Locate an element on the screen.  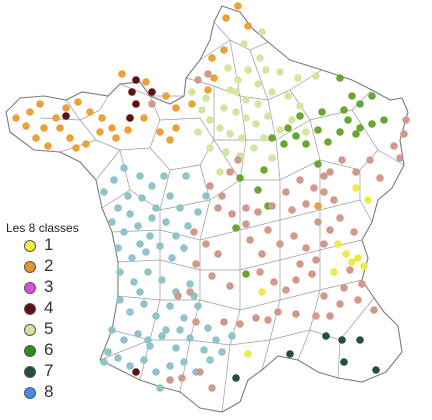
legend-label-4: 4 is located at coordinates (49, 307).